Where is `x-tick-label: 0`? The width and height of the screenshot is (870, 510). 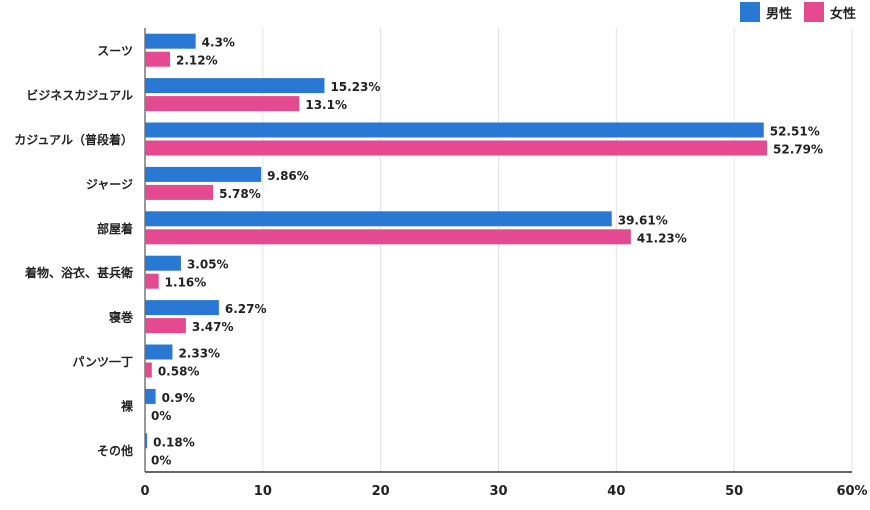 x-tick-label: 0 is located at coordinates (144, 491).